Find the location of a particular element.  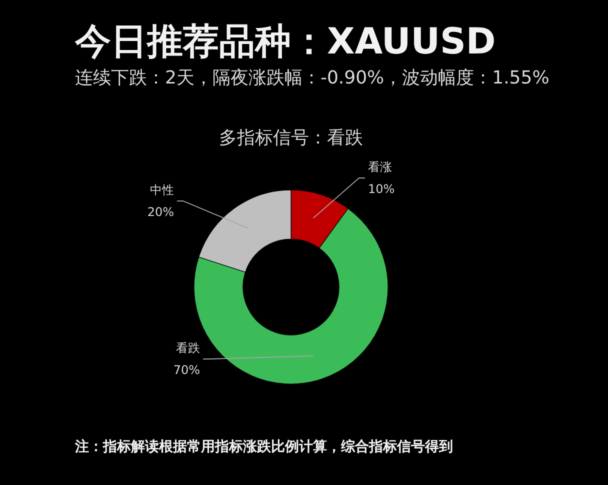

text: 多指标信号：看跌 is located at coordinates (291, 138).